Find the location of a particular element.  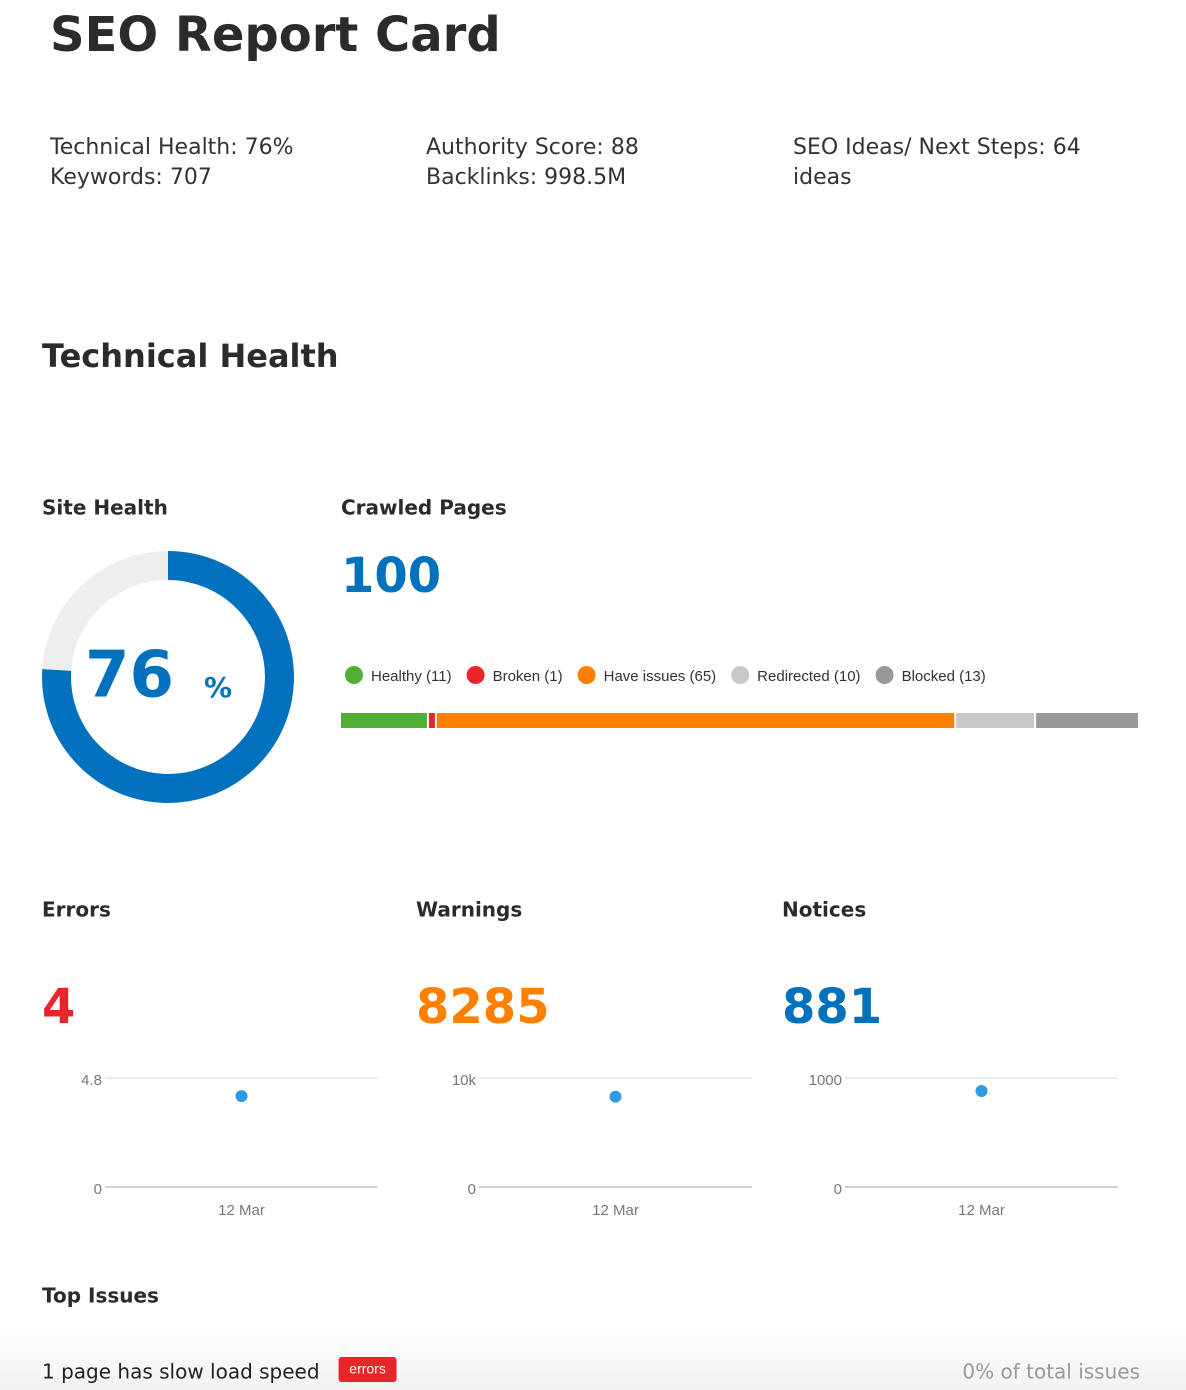

issue-text: 1 page has slow load speed is located at coordinates (181, 1372).